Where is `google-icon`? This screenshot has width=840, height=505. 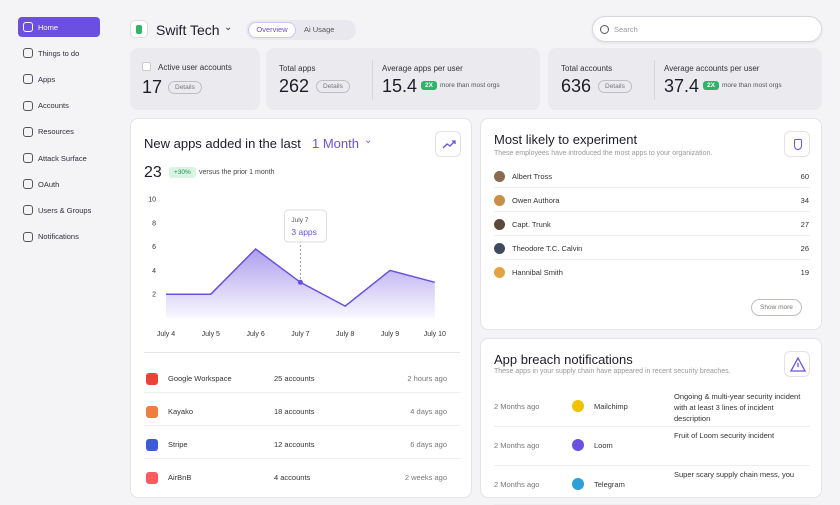 google-icon is located at coordinates (146, 66).